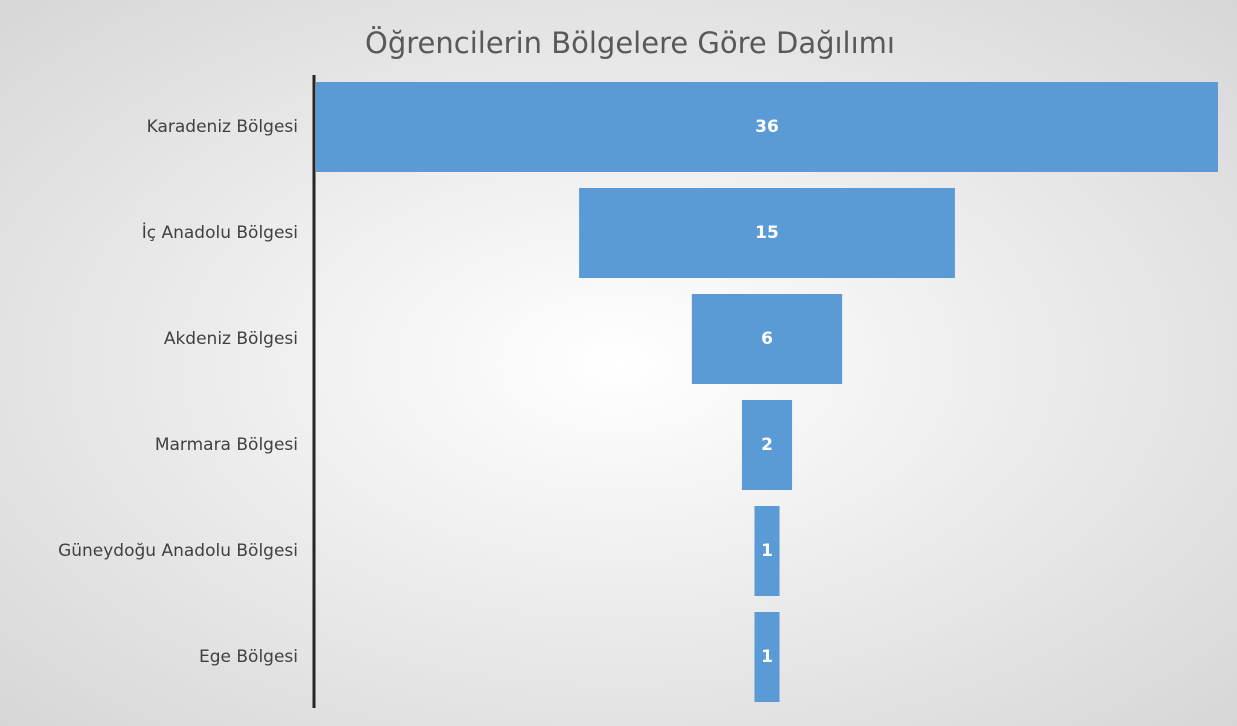  I want to click on category-label: Güneydoğu Anadolu Bölgesi, so click(178, 551).